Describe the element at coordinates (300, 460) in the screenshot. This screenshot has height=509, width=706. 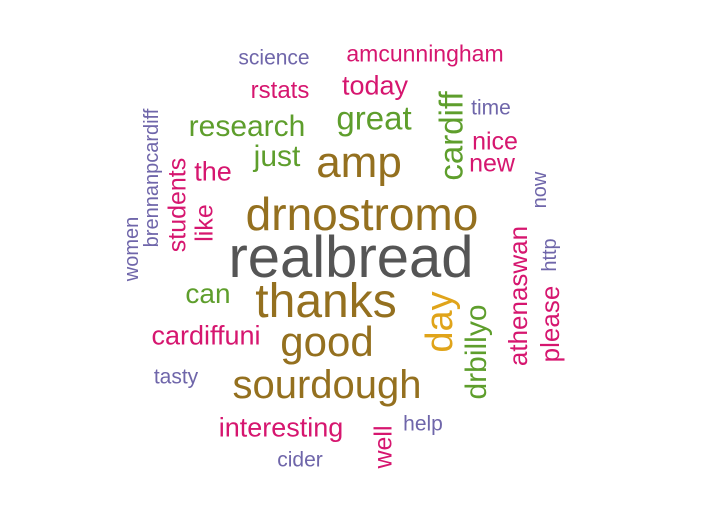
I see `word-cider: cider` at that location.